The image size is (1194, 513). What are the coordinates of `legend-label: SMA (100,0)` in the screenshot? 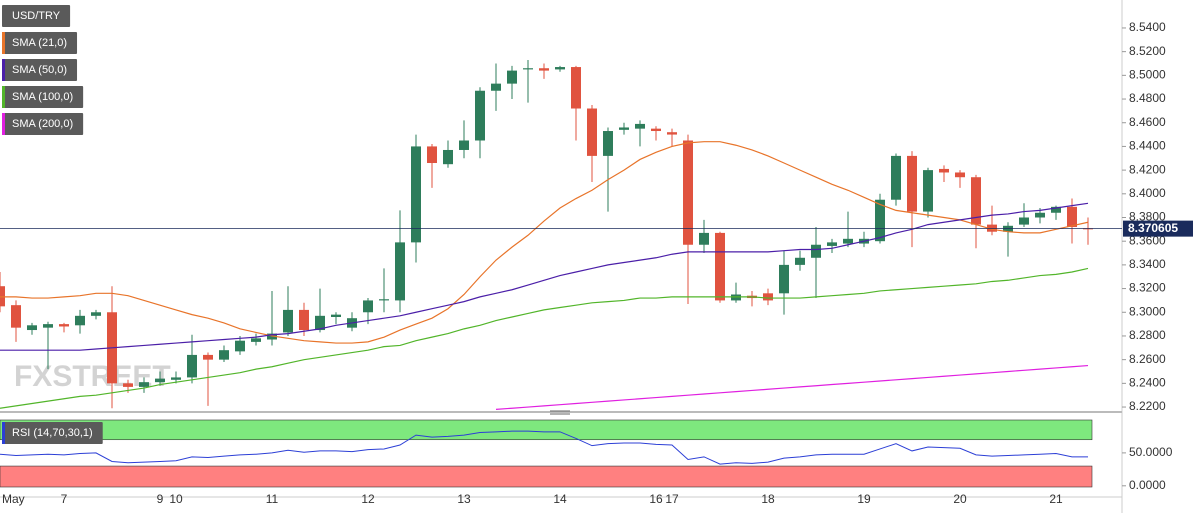 It's located at (42, 97).